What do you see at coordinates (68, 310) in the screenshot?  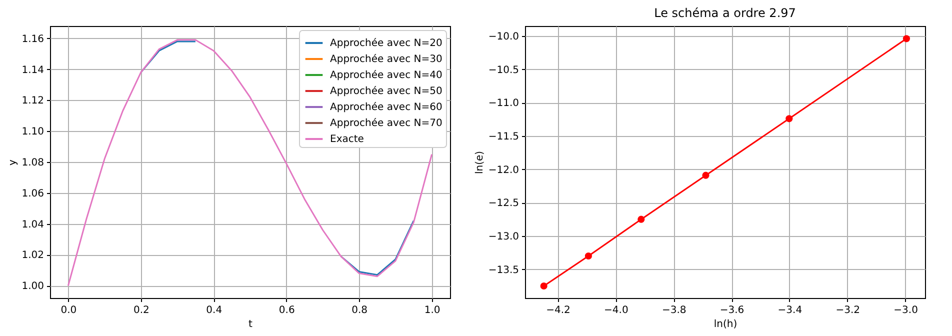 I see `x-tick-label: 0.0` at bounding box center [68, 310].